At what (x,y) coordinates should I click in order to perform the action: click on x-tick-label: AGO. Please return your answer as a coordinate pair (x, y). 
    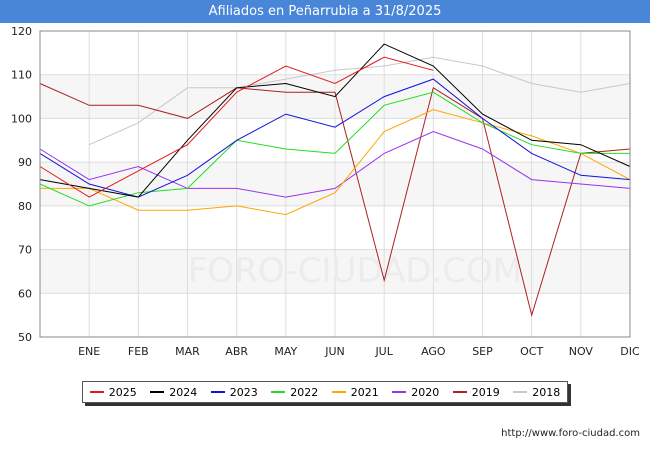
    Looking at the image, I should click on (433, 351).